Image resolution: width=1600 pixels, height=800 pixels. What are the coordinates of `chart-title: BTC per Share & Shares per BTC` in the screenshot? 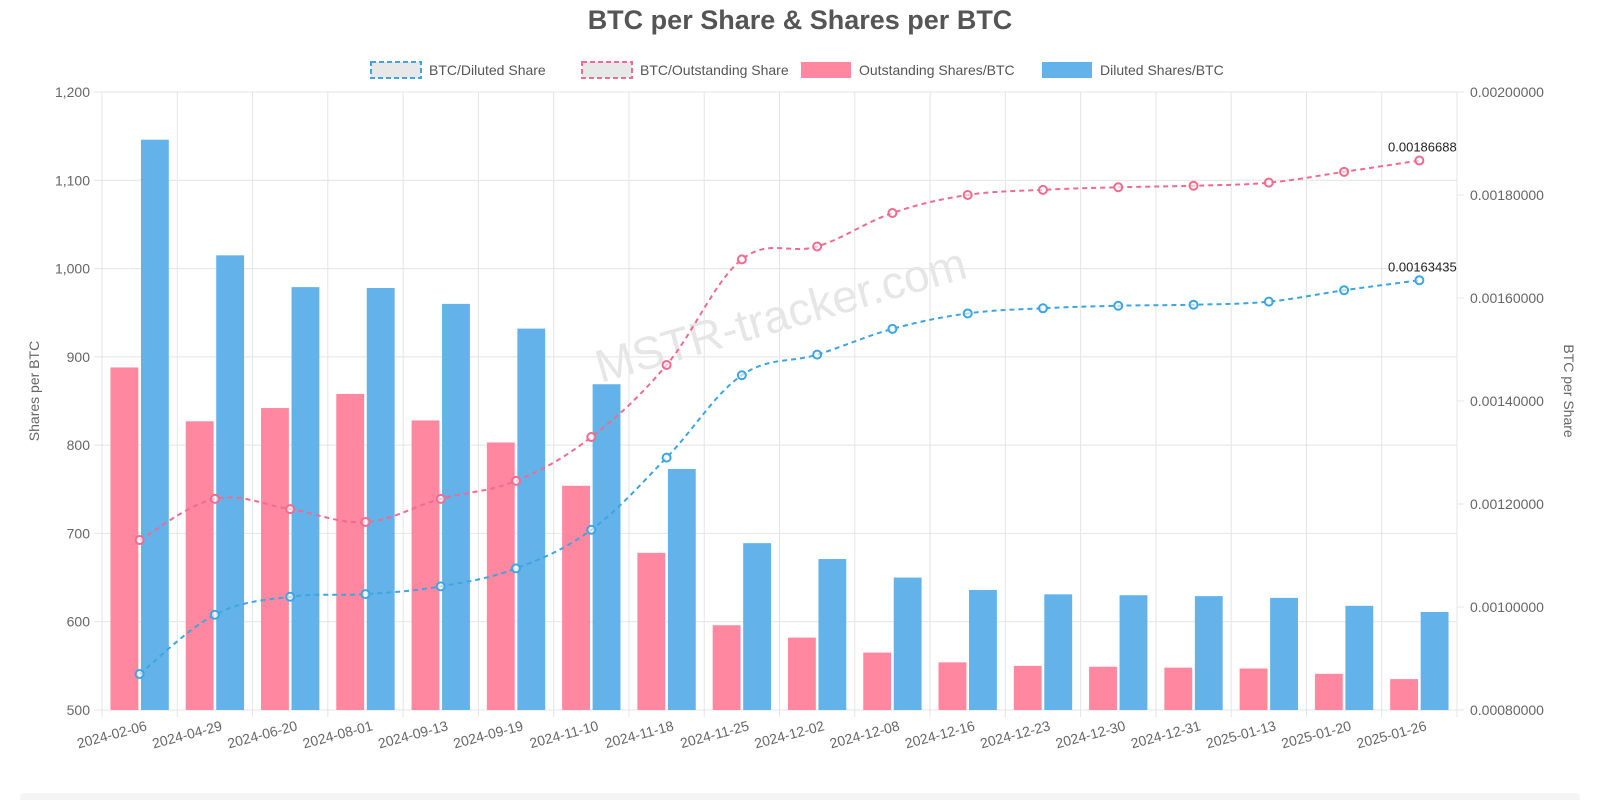 It's located at (800, 20).